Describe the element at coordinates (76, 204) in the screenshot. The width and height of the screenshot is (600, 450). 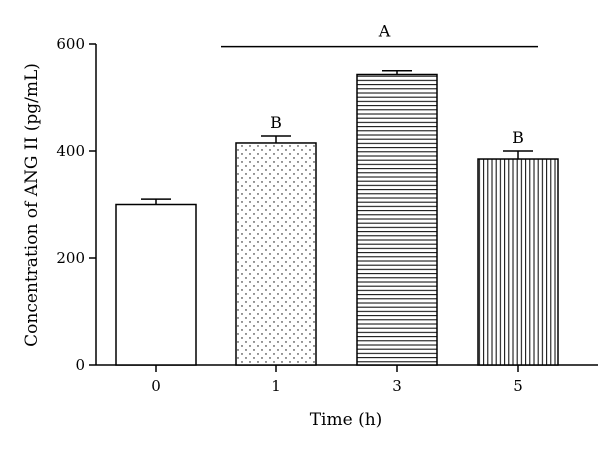
I see `y-axis: 0 200 400 600` at that location.